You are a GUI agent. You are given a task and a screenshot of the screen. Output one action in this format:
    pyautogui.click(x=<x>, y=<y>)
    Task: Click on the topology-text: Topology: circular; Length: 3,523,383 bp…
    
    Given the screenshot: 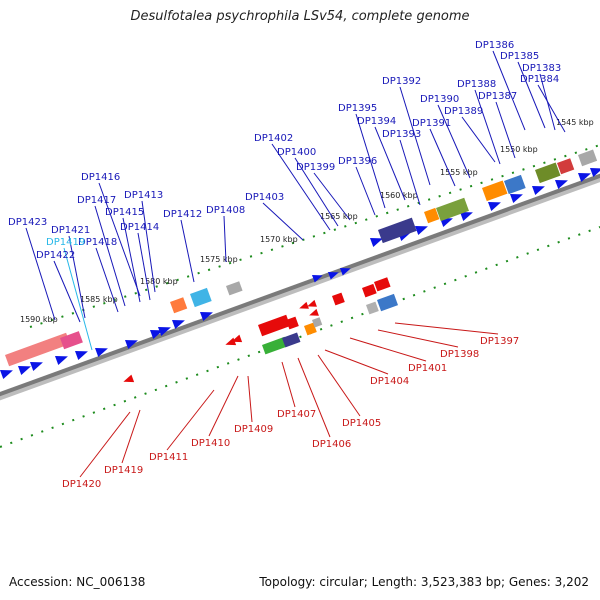 What is the action you would take?
    pyautogui.click(x=424, y=582)
    